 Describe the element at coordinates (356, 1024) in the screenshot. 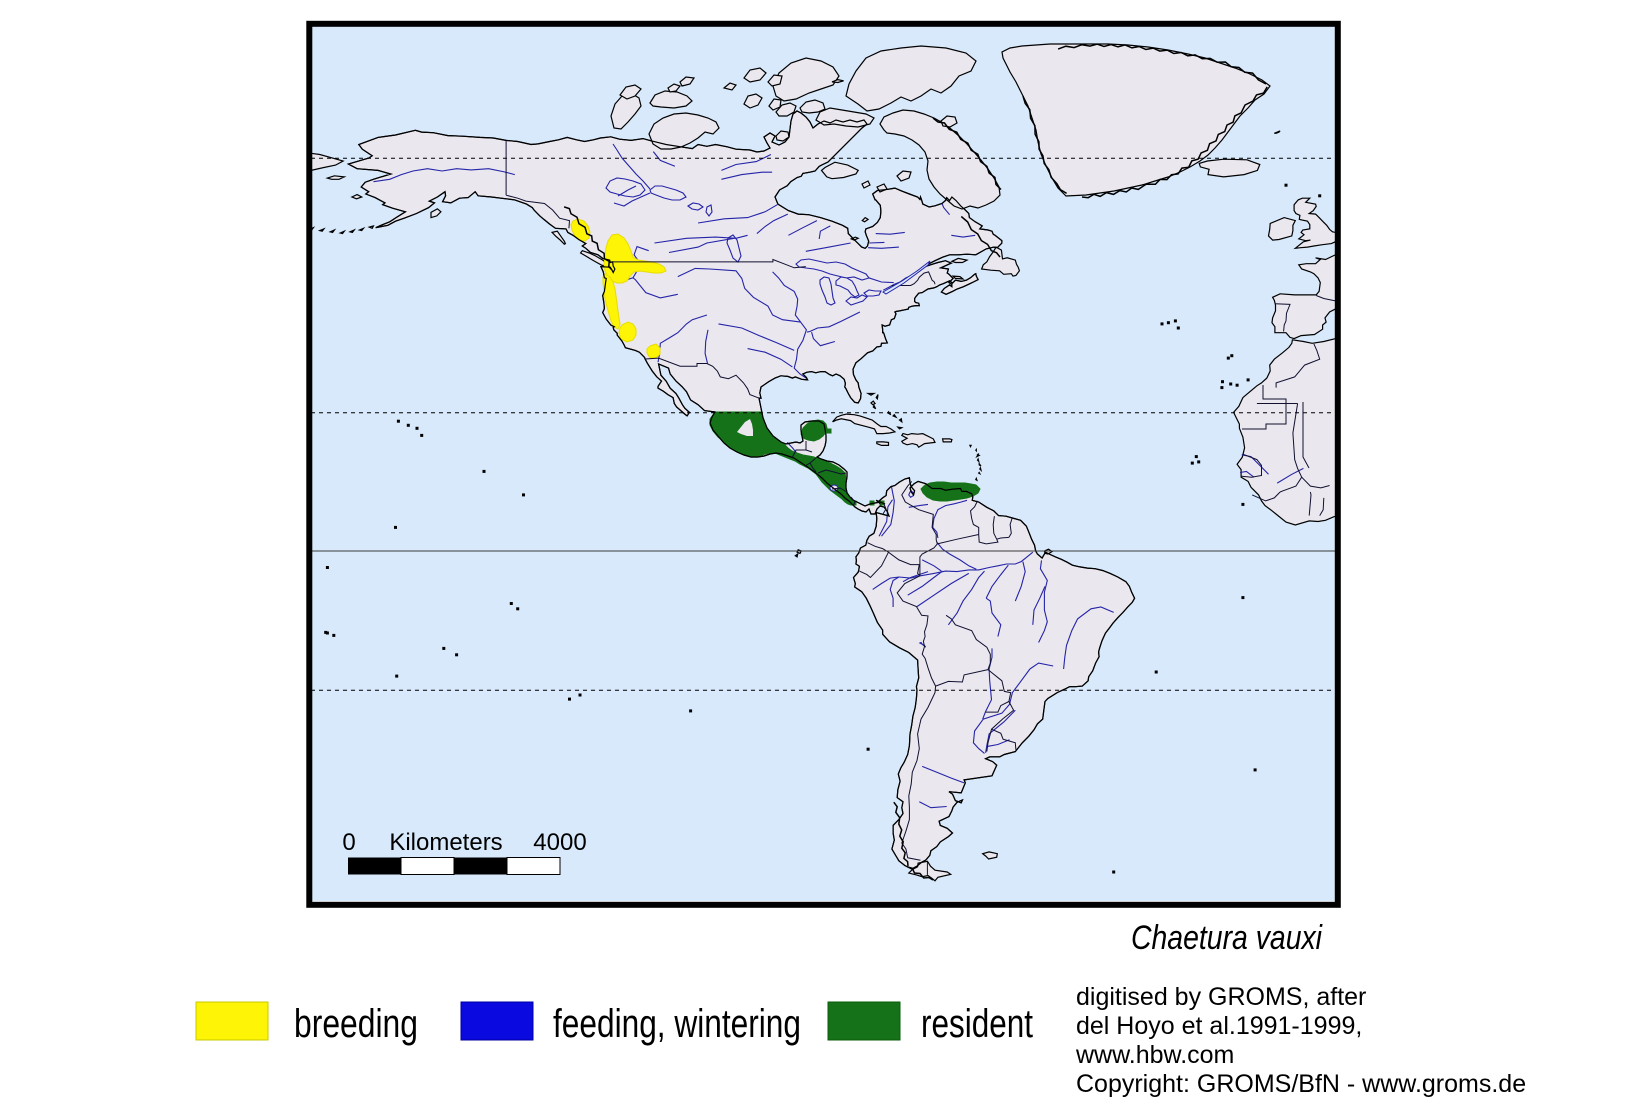

I see `svg-text: breeding` at that location.